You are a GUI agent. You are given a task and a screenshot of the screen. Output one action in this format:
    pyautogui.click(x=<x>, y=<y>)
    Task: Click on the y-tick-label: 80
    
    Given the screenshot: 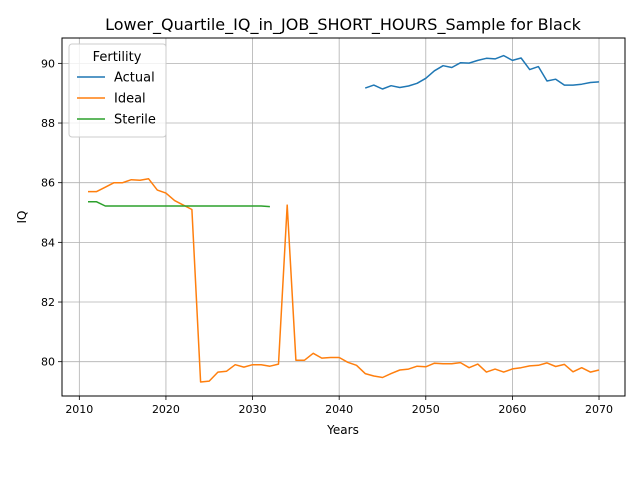 What is the action you would take?
    pyautogui.click(x=48, y=362)
    